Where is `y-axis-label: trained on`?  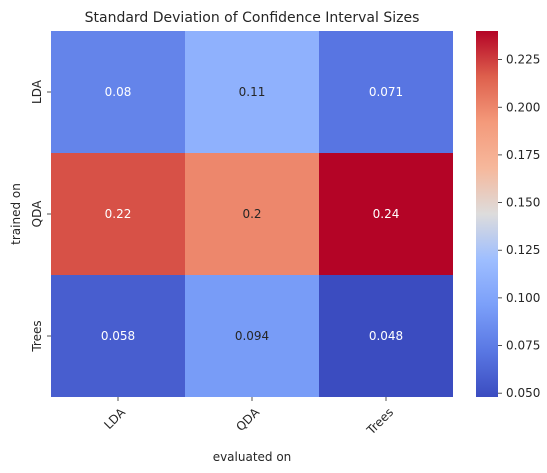
y-axis-label: trained on is located at coordinates (16, 214).